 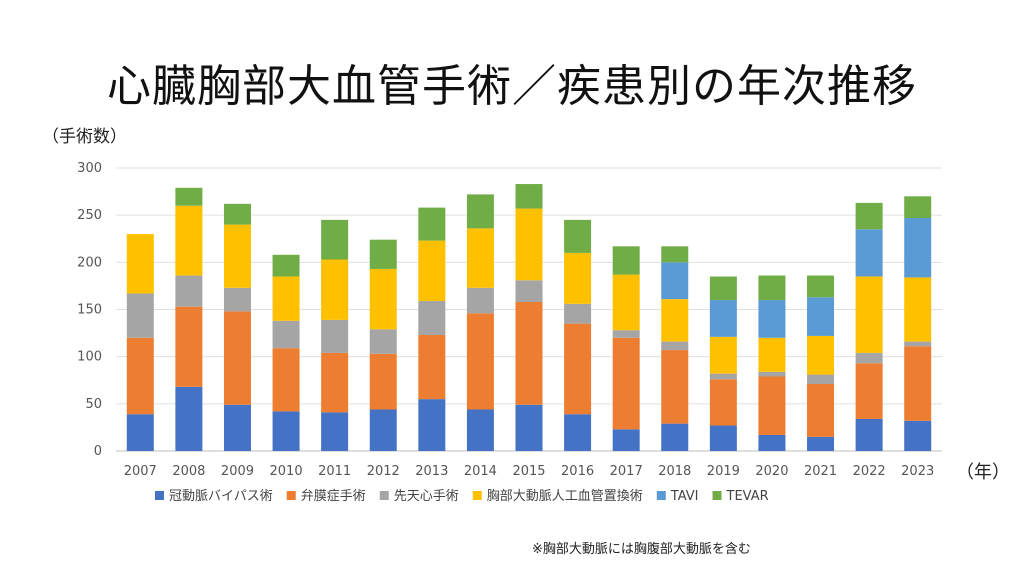 I want to click on x-tick-label: 2007, so click(x=140, y=471).